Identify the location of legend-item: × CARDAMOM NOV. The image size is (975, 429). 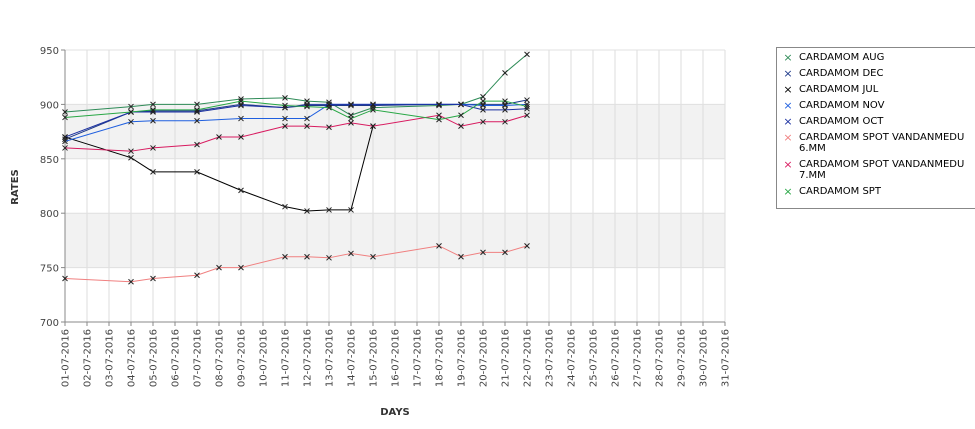
(876, 105).